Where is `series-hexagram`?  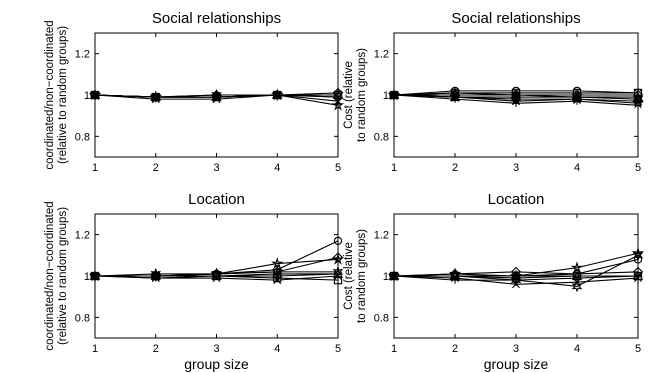
series-hexagram is located at coordinates (516, 96).